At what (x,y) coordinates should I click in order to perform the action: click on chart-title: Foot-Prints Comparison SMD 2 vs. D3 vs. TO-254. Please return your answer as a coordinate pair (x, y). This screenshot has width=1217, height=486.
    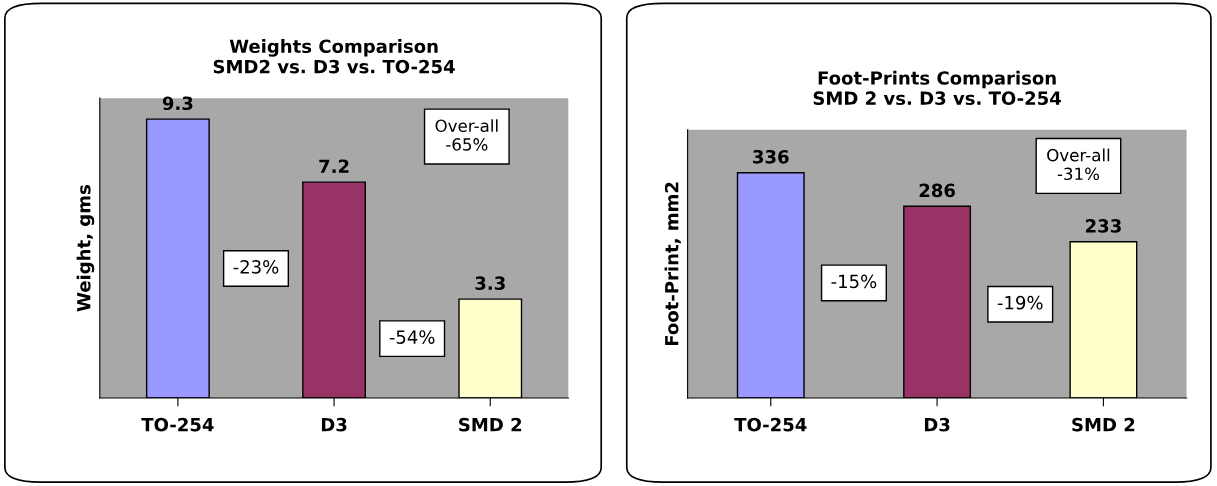
    Looking at the image, I should click on (937, 88).